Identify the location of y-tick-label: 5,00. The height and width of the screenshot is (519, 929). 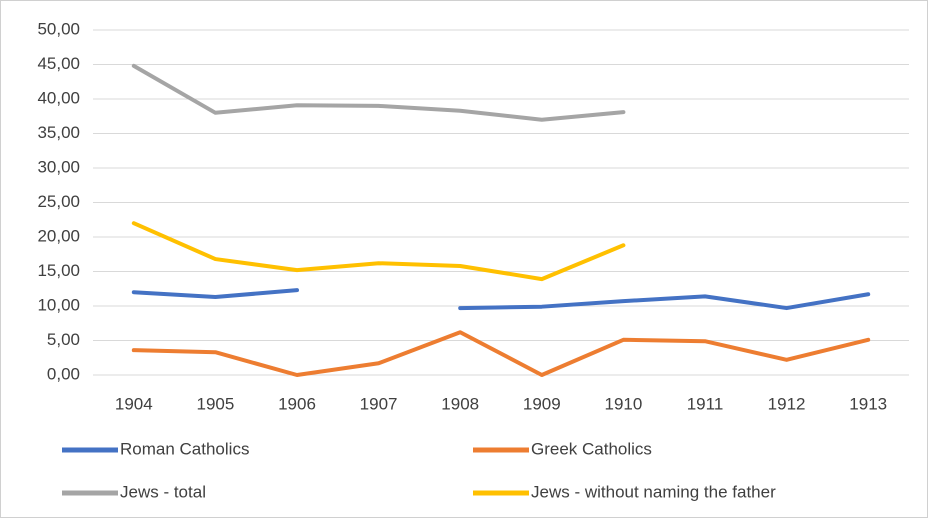
(63, 339).